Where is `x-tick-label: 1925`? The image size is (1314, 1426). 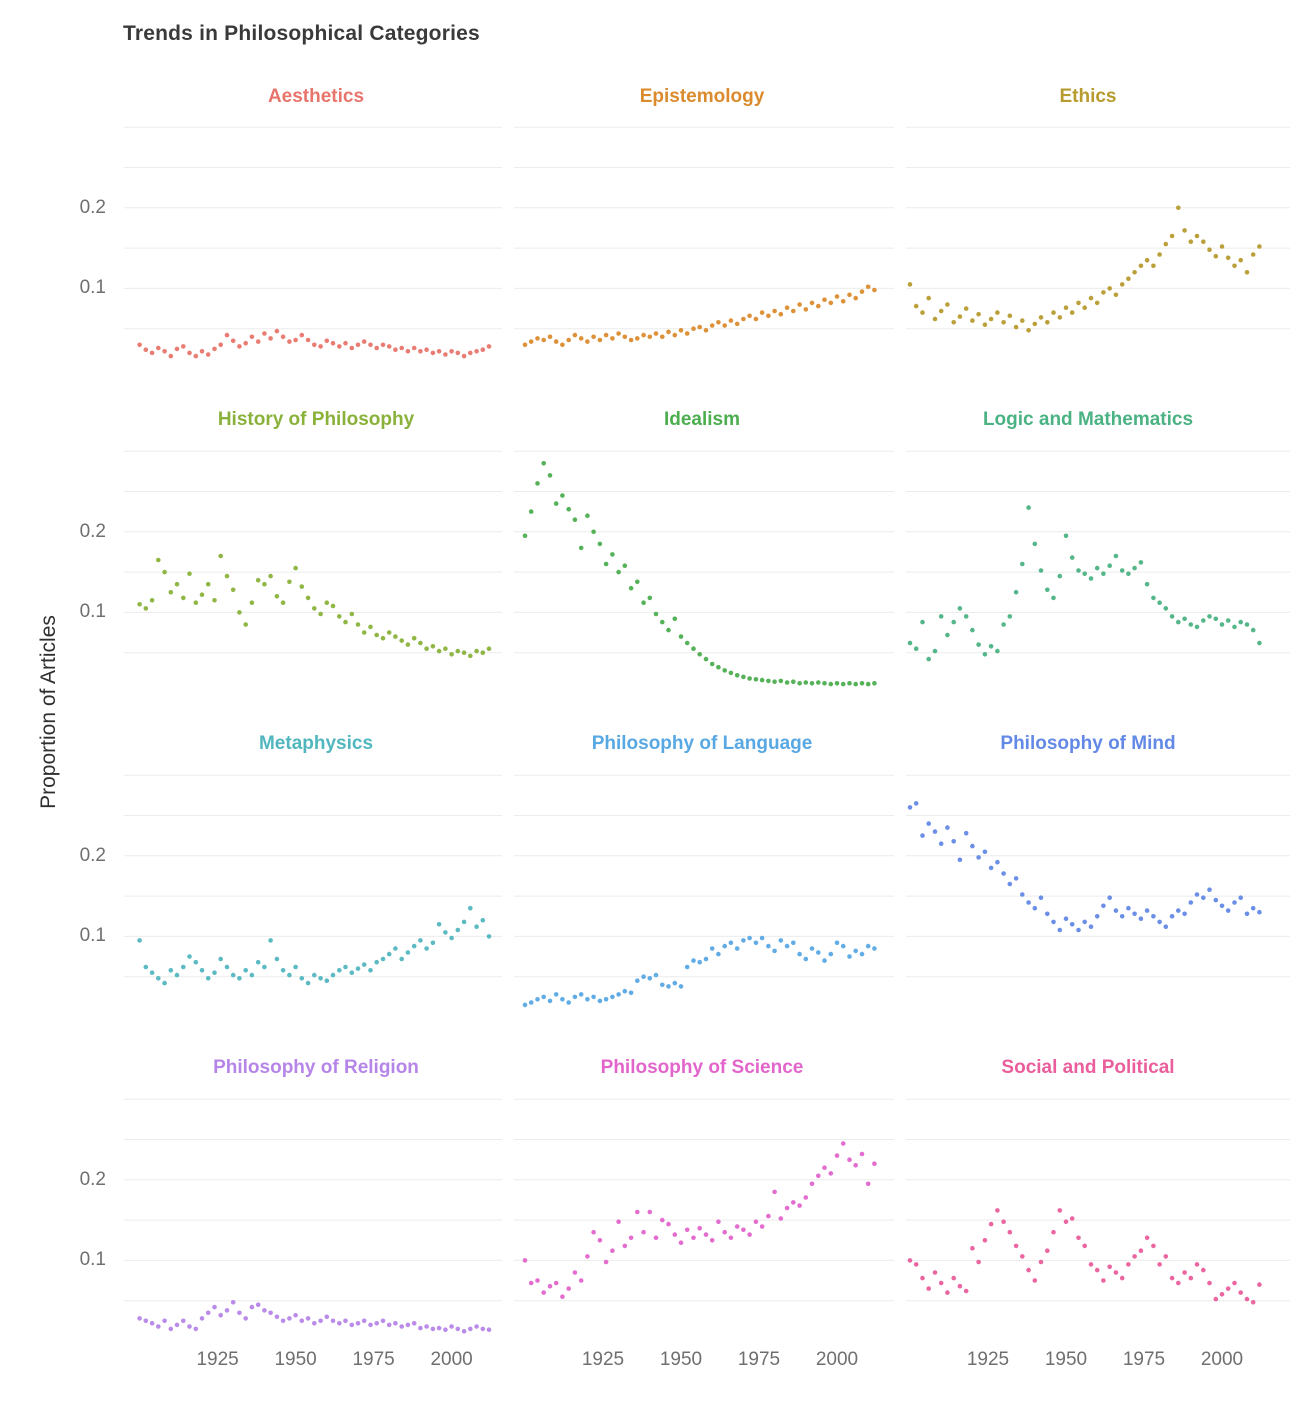 x-tick-label: 1925 is located at coordinates (217, 1359).